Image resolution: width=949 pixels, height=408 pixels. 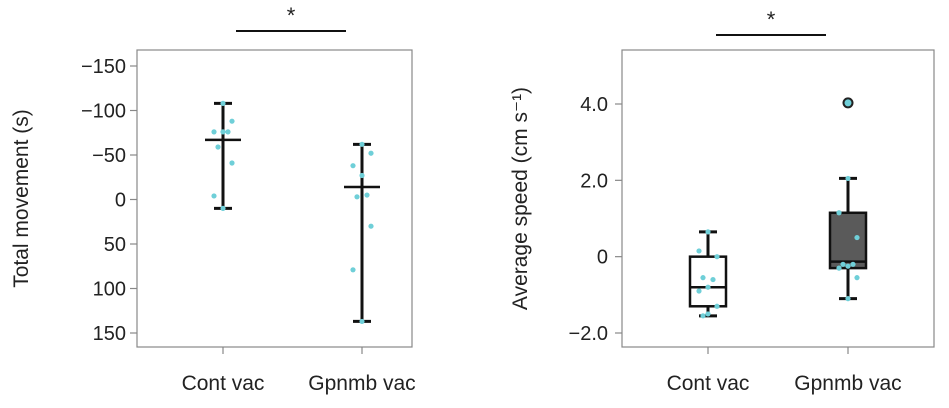 I want to click on y-axis-label: Average speed (cm s⁻¹), so click(x=520, y=198).